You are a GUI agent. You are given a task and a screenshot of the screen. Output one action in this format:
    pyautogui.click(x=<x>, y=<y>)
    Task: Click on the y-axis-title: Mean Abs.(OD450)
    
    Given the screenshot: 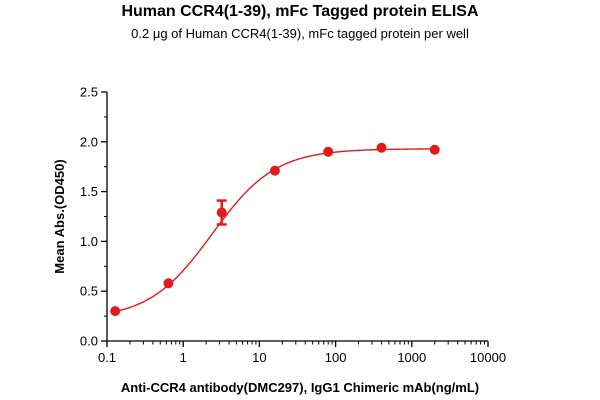 What is the action you would take?
    pyautogui.click(x=59, y=216)
    